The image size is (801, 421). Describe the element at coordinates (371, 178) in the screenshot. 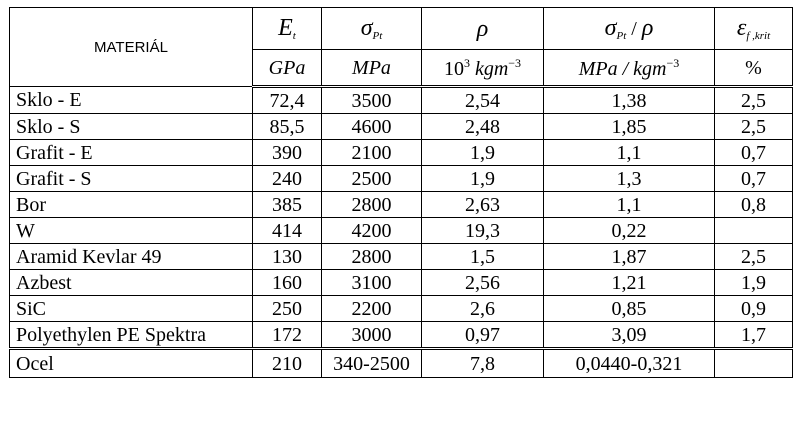

I see `cell-sigma: 2500` at that location.